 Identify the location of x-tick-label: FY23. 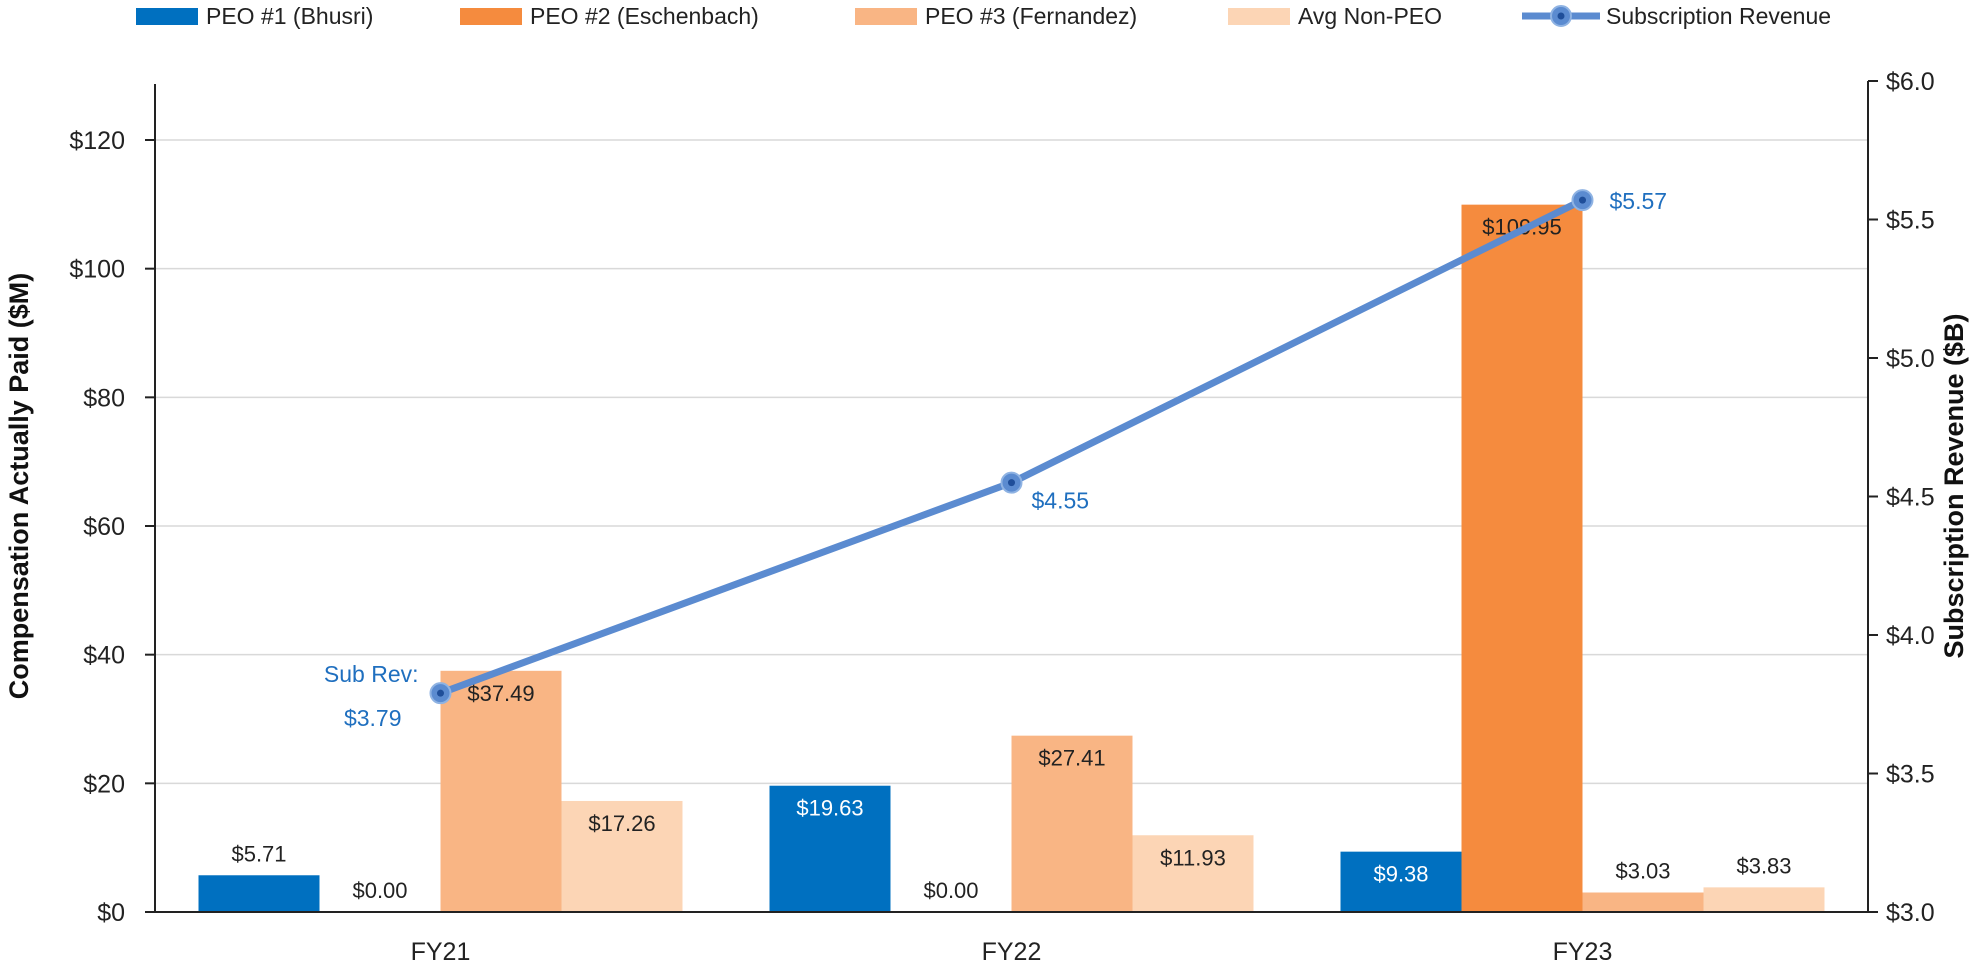
(1583, 952).